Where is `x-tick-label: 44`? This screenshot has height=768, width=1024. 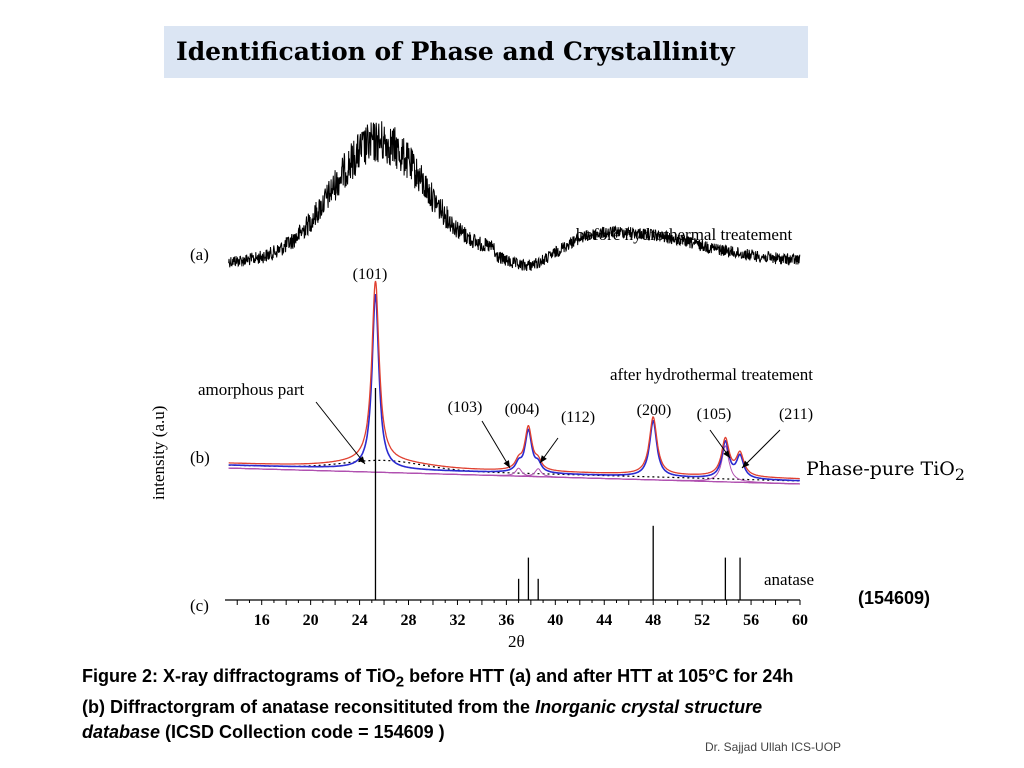 x-tick-label: 44 is located at coordinates (604, 620).